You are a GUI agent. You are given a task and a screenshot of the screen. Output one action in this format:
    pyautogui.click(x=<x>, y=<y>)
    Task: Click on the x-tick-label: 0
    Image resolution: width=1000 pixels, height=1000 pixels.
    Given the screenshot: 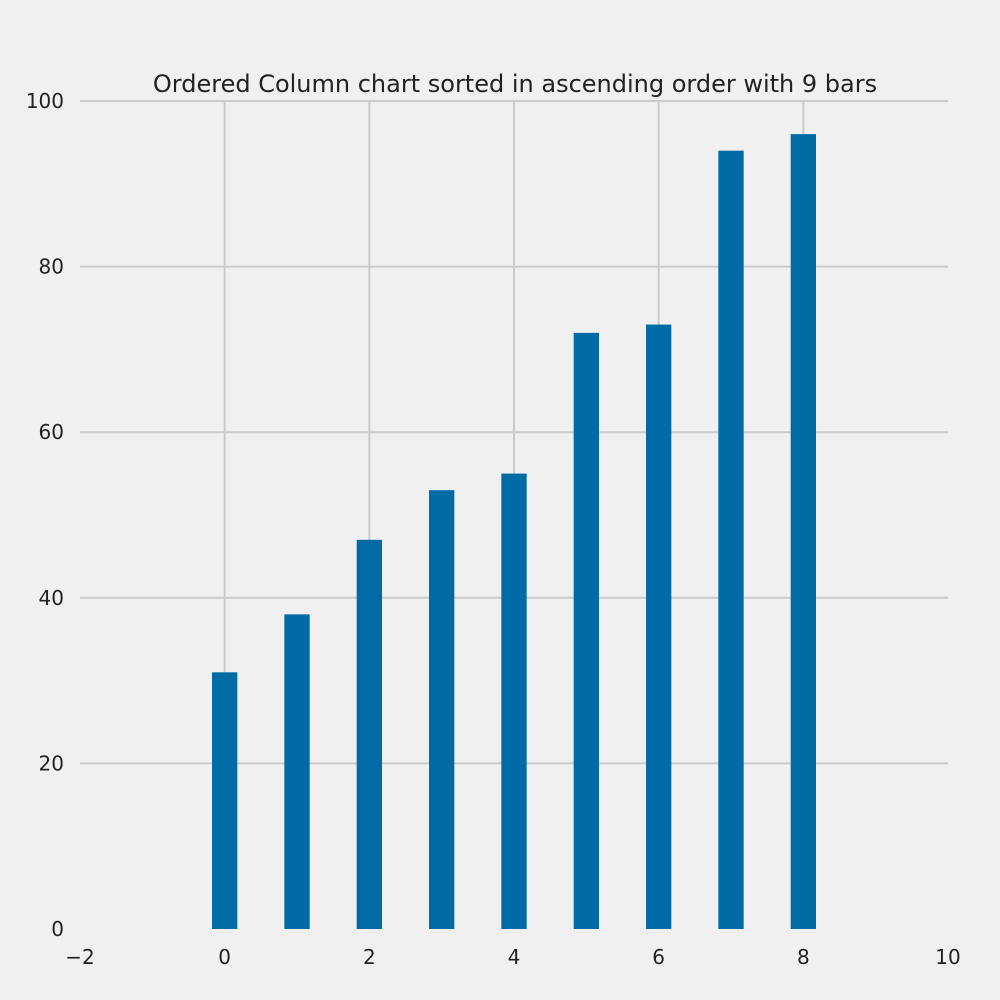 What is the action you would take?
    pyautogui.click(x=224, y=957)
    